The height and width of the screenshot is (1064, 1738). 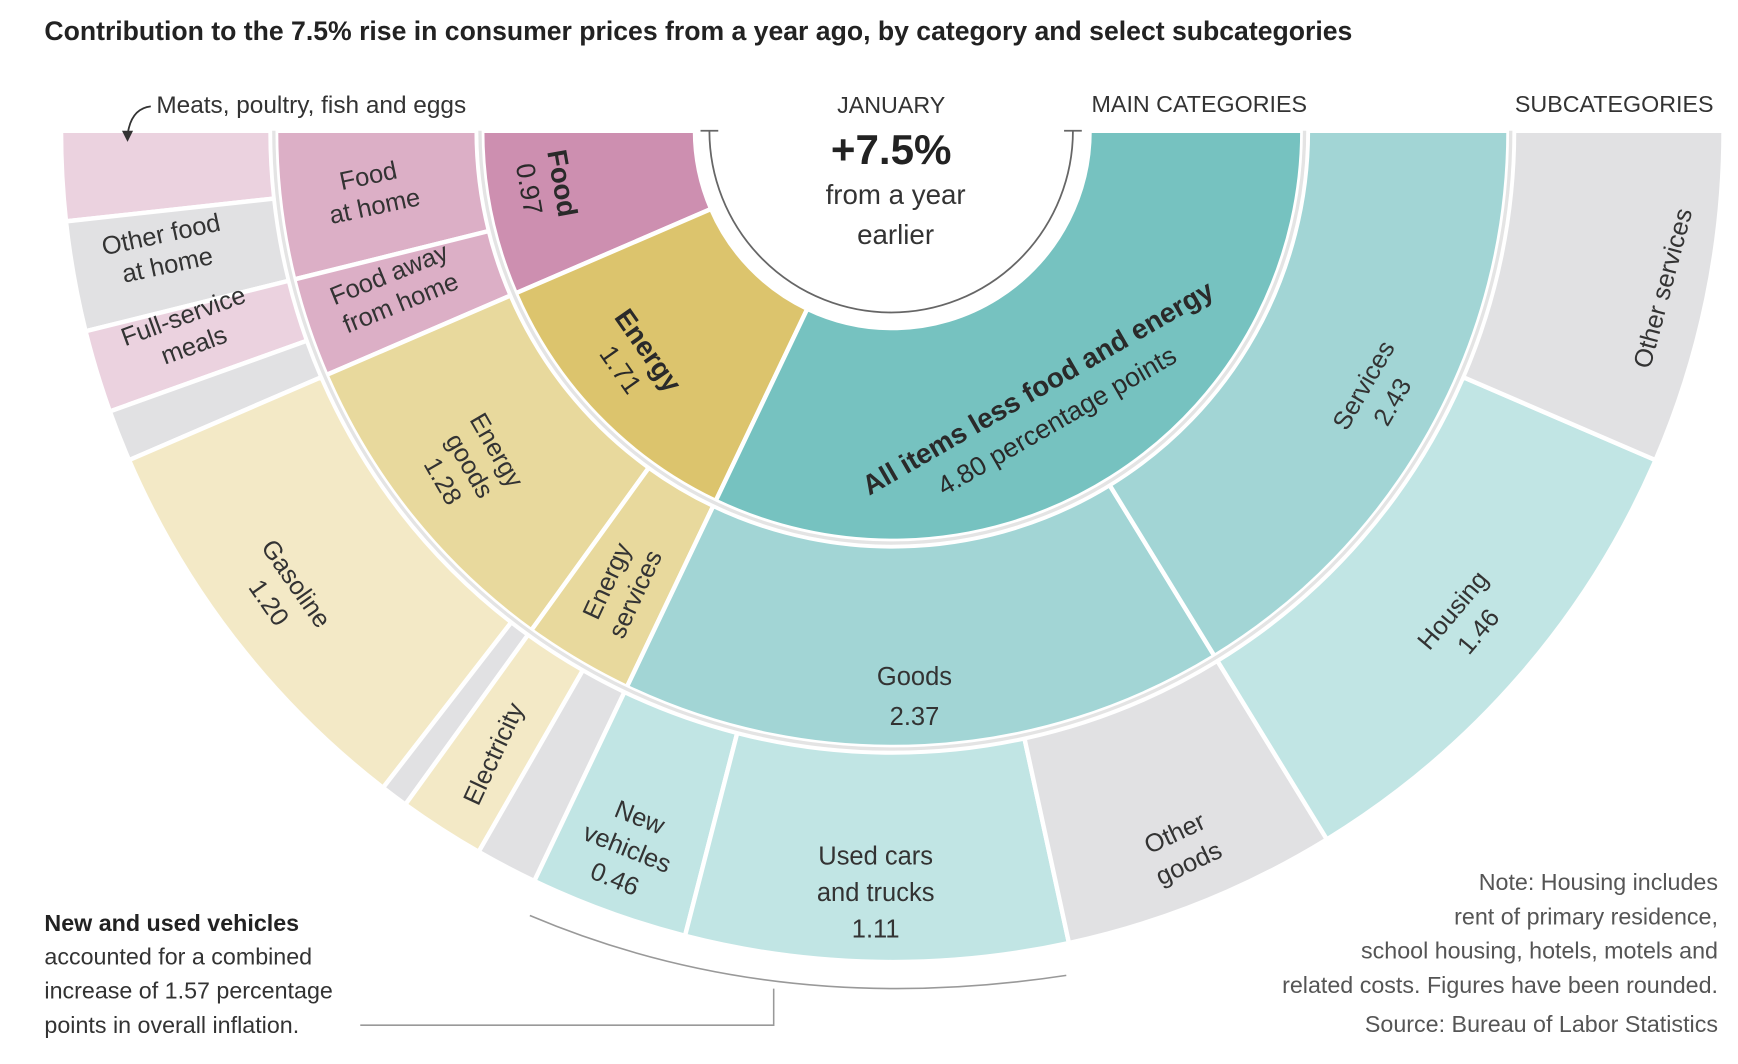 I want to click on vehicles-note-line: points in overall inflation., so click(x=171, y=1025).